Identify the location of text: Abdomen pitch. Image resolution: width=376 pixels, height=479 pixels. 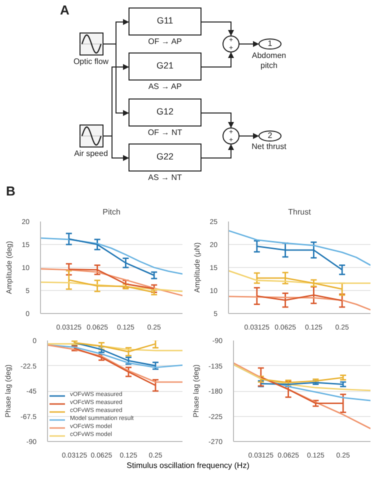
(269, 60).